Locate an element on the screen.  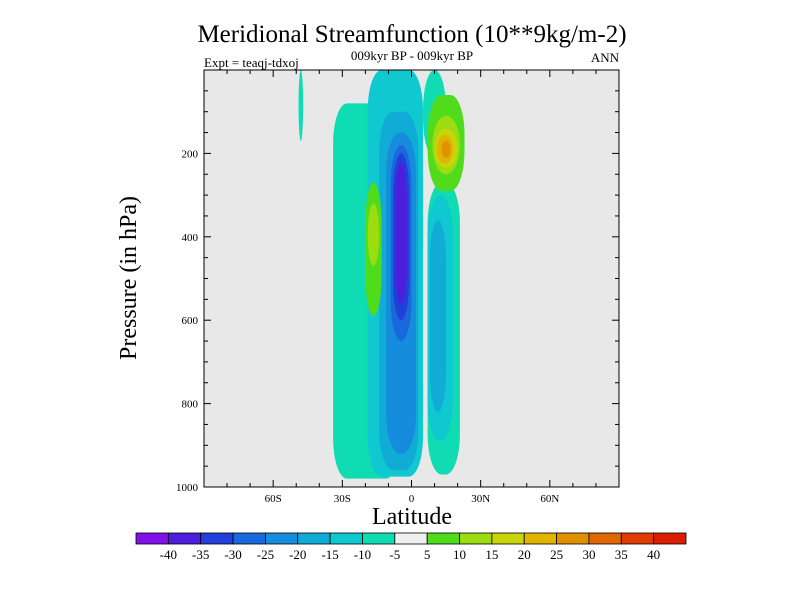
colorbar-label: 35 is located at coordinates (621, 554).